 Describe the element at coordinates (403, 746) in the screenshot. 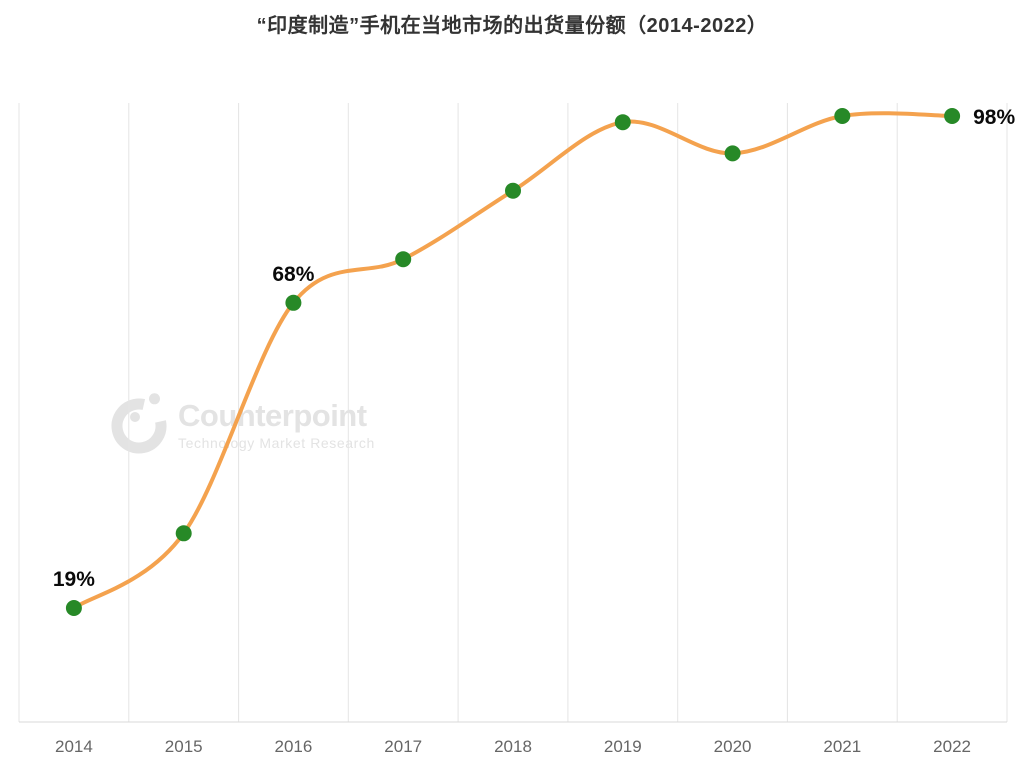

I see `x-tick-label: 2017` at that location.